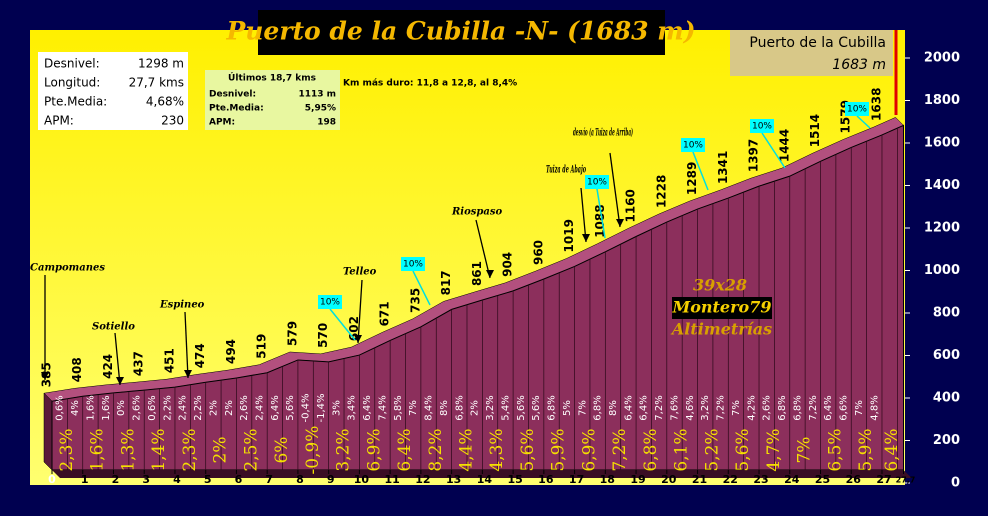 The width and height of the screenshot is (988, 516). I want to click on x-tick-label: 20, so click(669, 479).